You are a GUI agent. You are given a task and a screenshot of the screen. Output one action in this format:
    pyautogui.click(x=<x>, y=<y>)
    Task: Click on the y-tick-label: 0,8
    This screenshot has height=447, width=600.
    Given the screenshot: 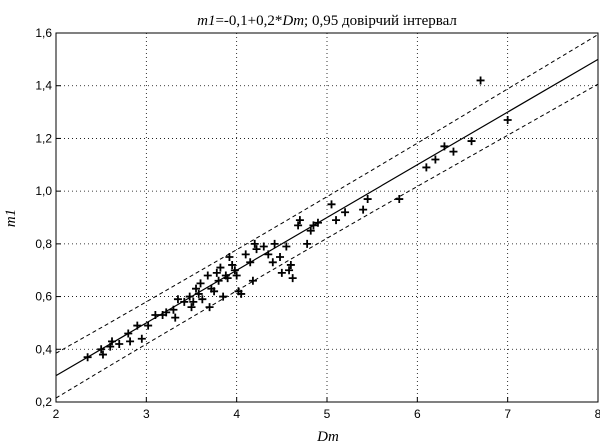 What is the action you would take?
    pyautogui.click(x=43, y=244)
    